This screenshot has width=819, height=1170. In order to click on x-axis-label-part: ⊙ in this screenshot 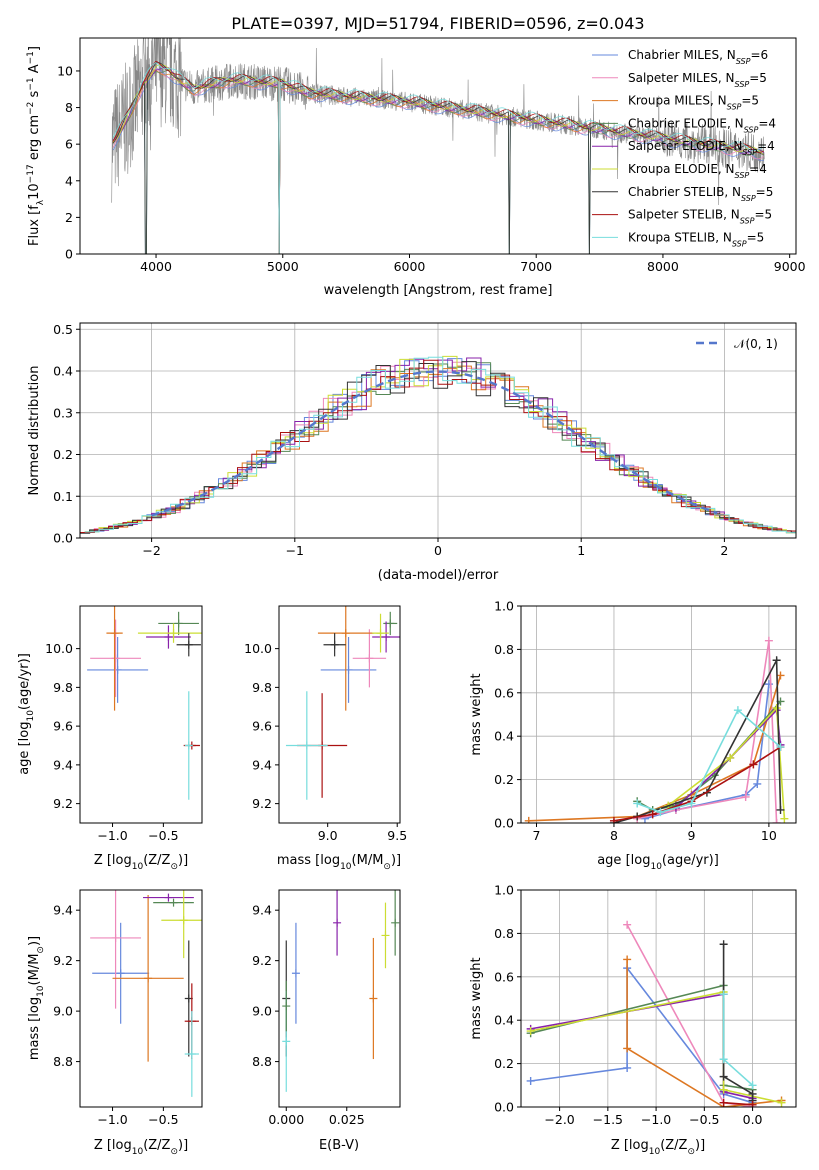, I will do `click(691, 1152)`.